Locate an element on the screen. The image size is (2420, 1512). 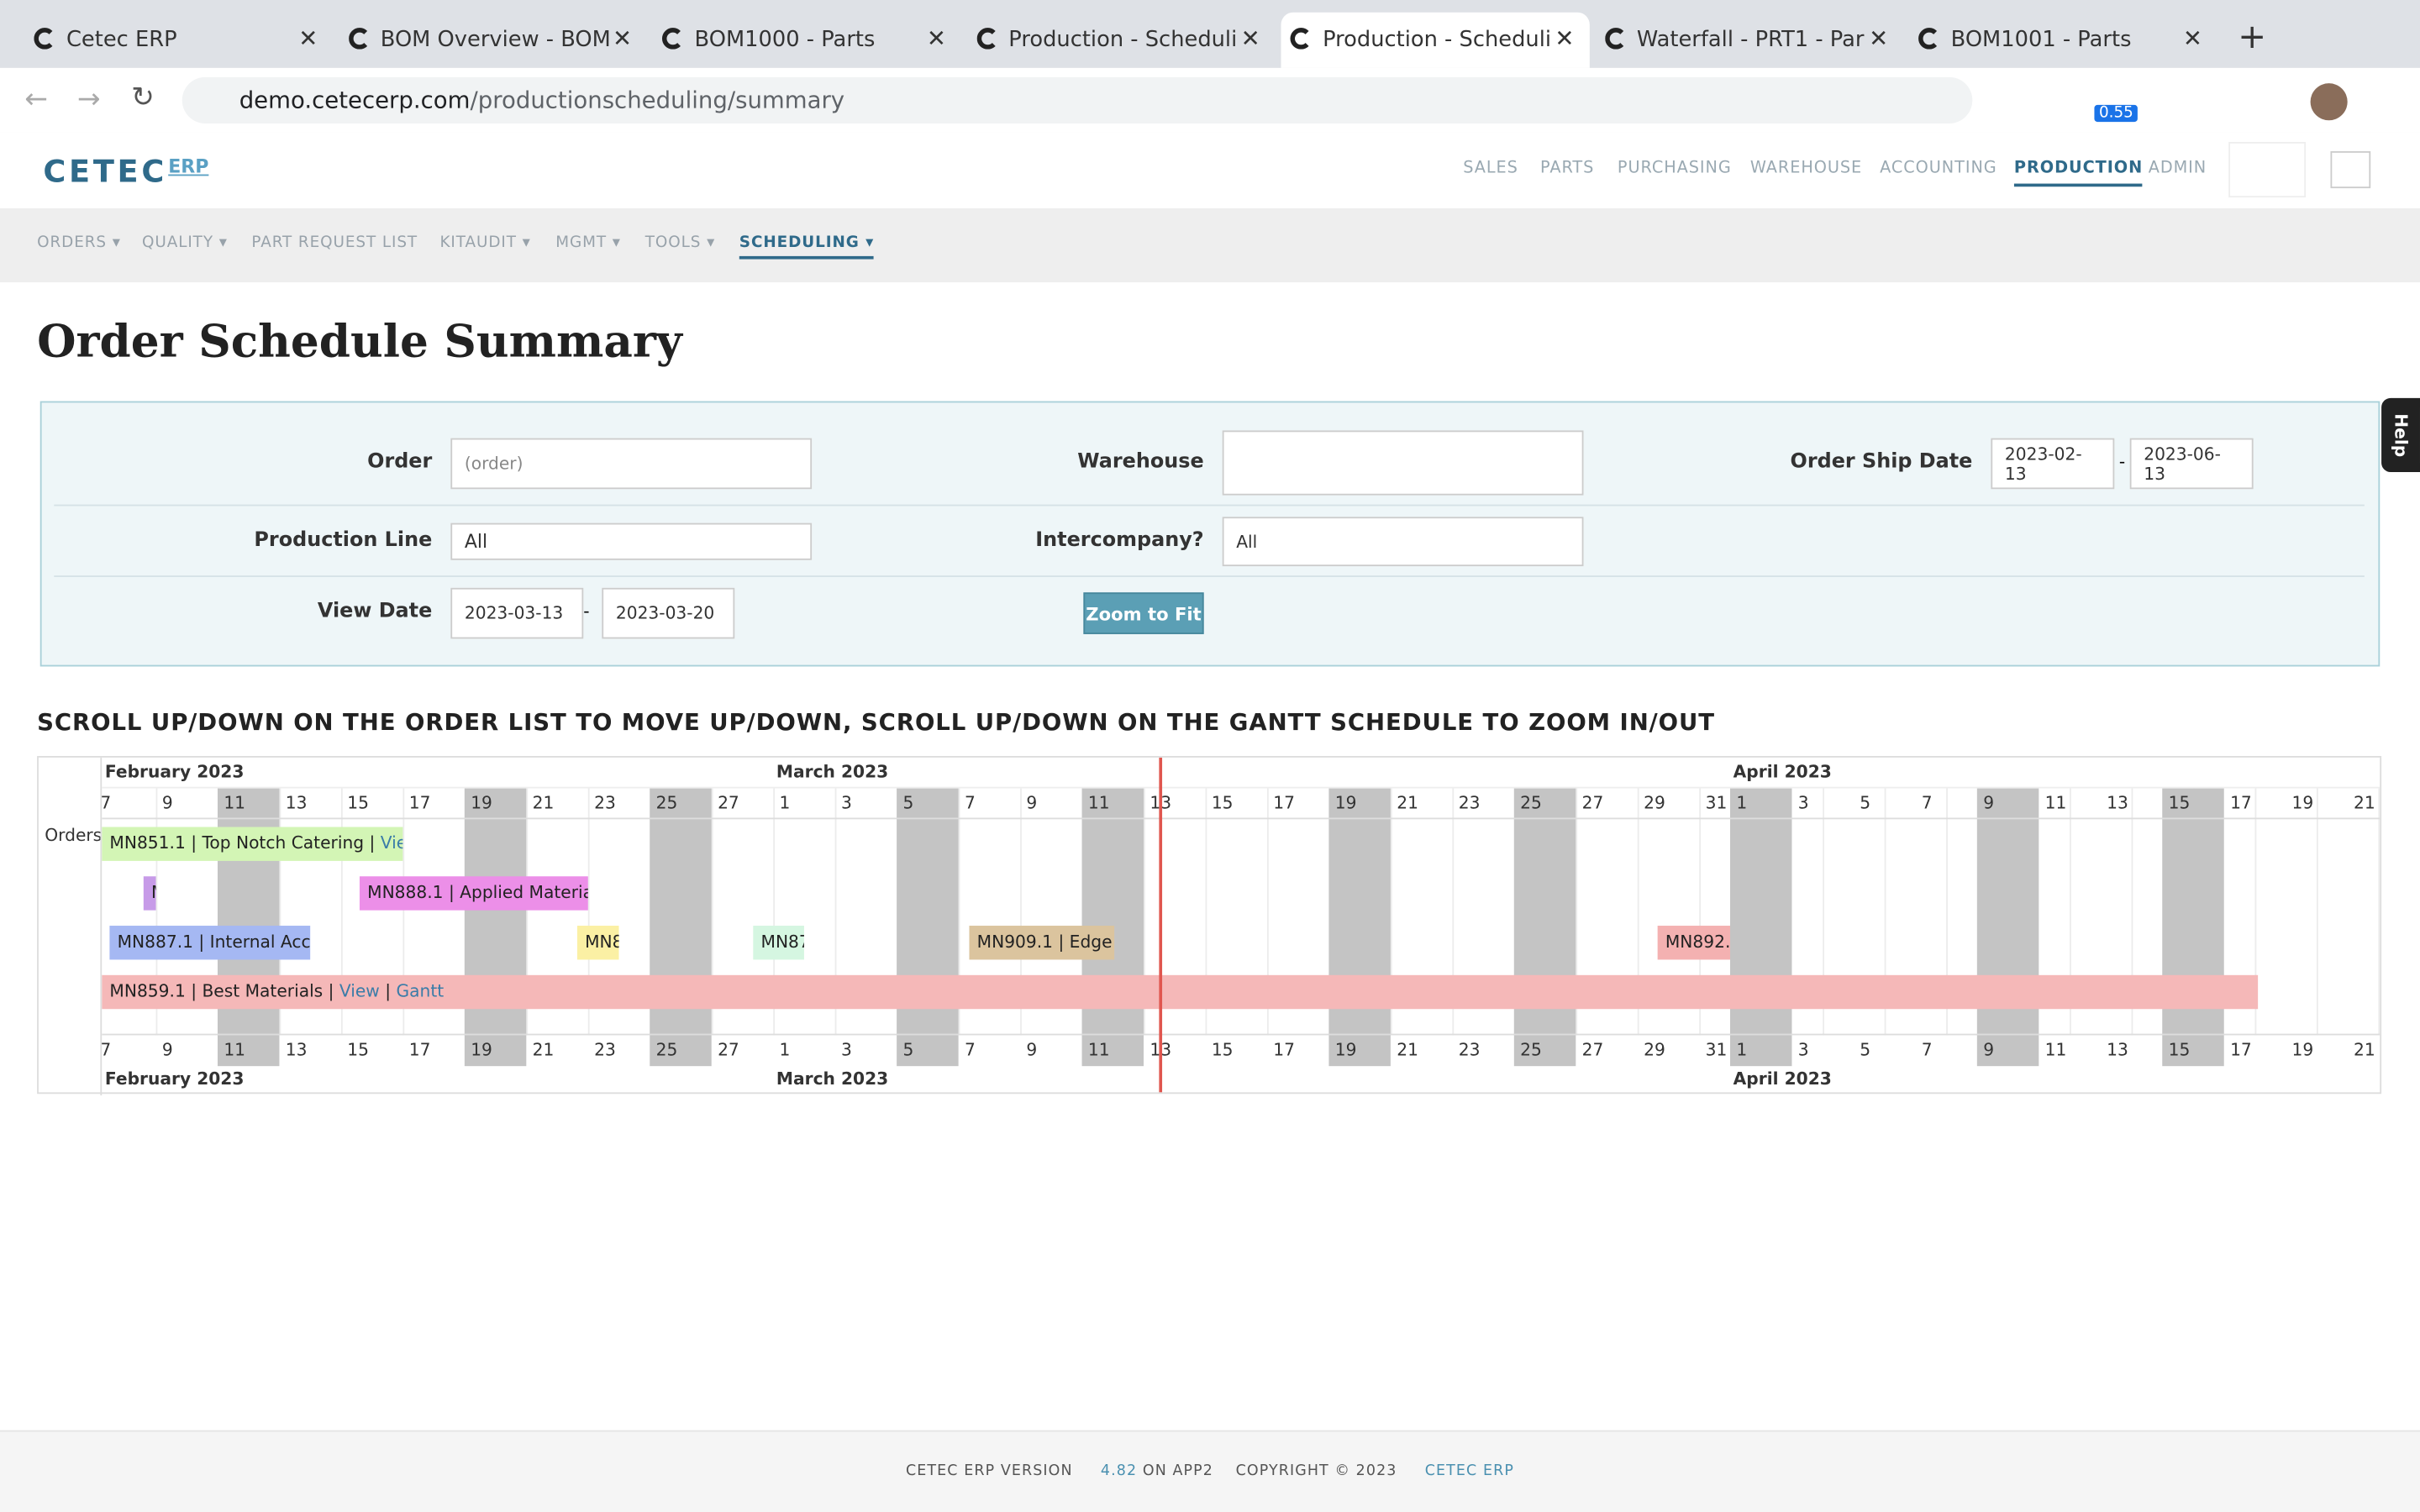
nav-link: WAREHOUSE is located at coordinates (1806, 168).